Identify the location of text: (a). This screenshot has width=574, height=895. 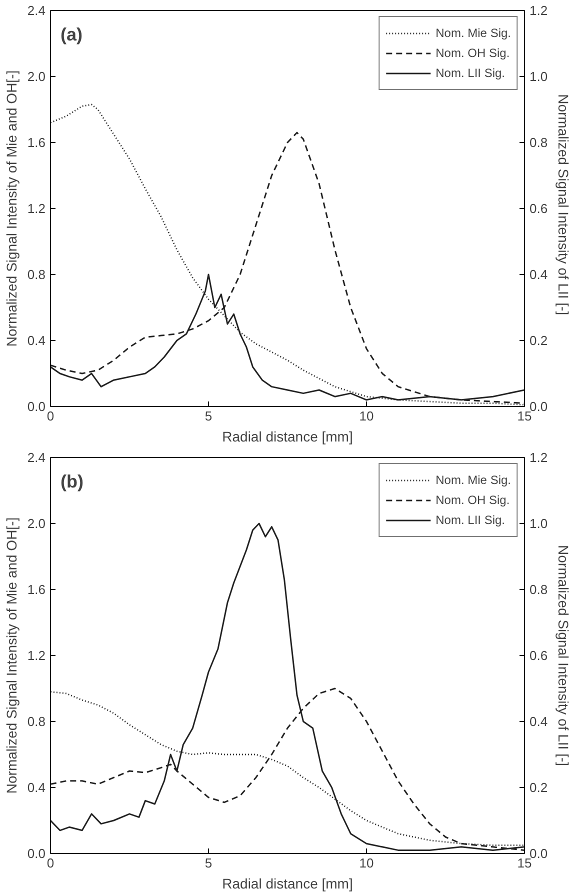
(71, 34).